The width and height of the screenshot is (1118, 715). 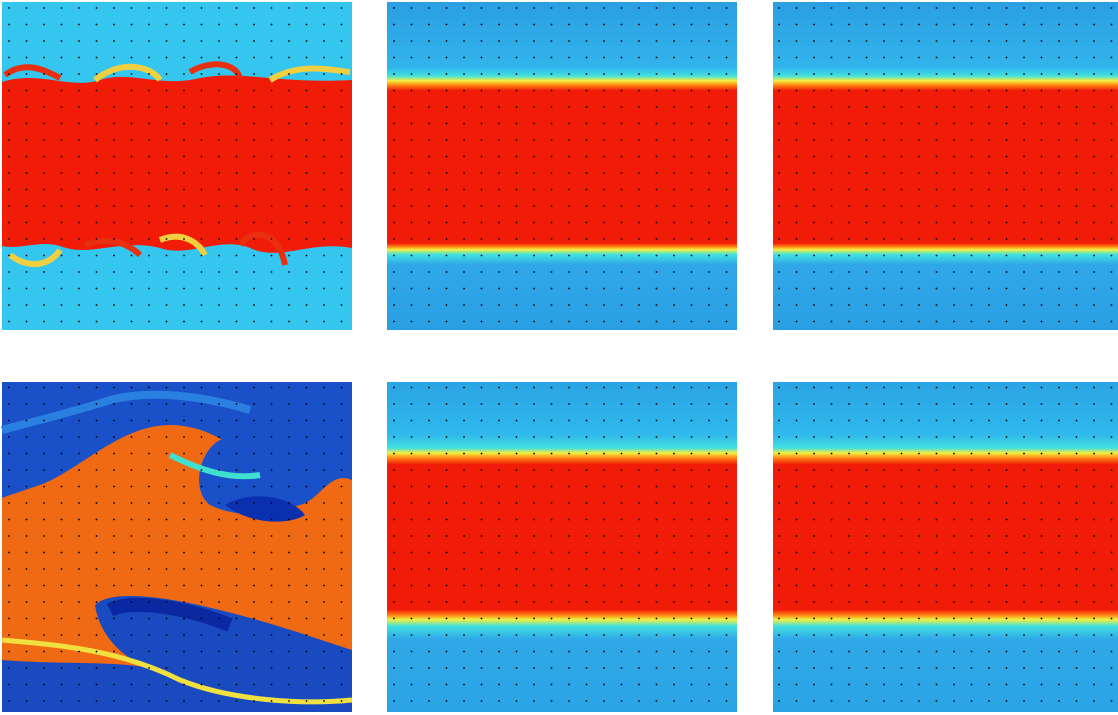 I want to click on panel-top-left, so click(x=177, y=166).